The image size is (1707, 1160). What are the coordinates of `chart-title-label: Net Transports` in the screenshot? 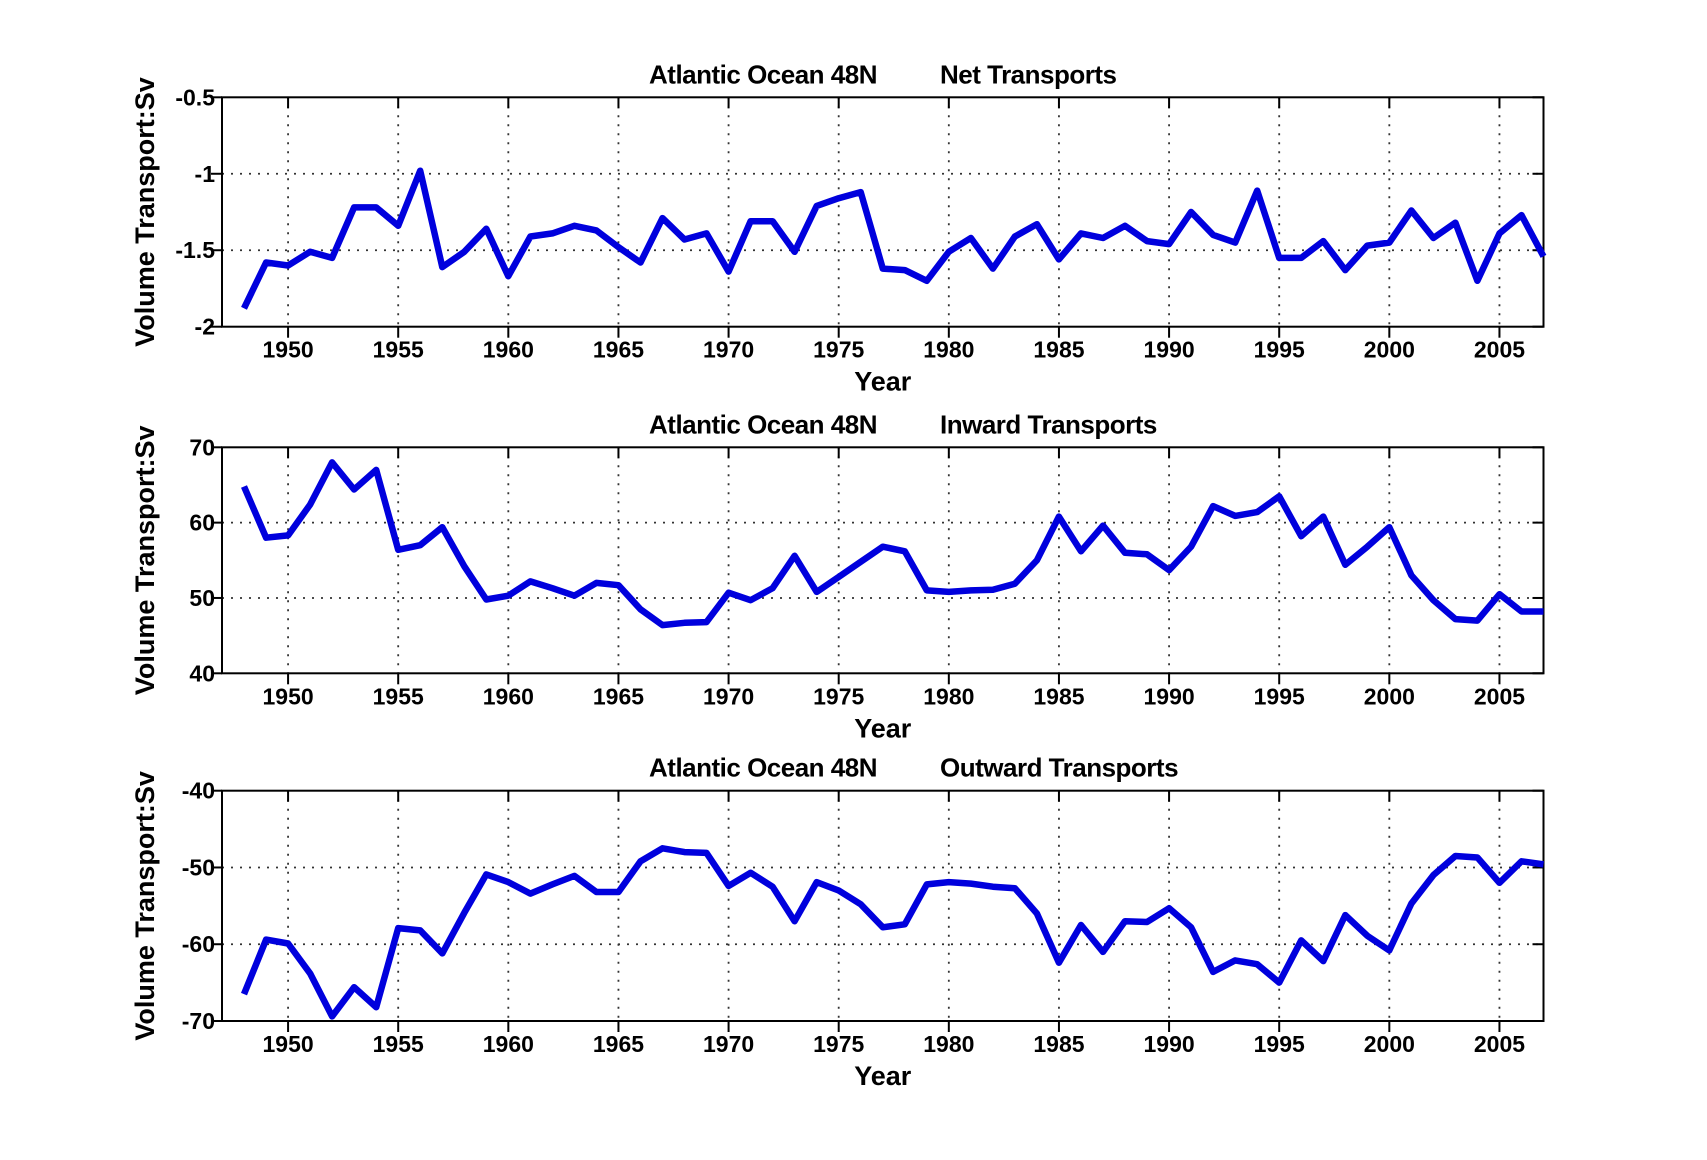 It's located at (1028, 74).